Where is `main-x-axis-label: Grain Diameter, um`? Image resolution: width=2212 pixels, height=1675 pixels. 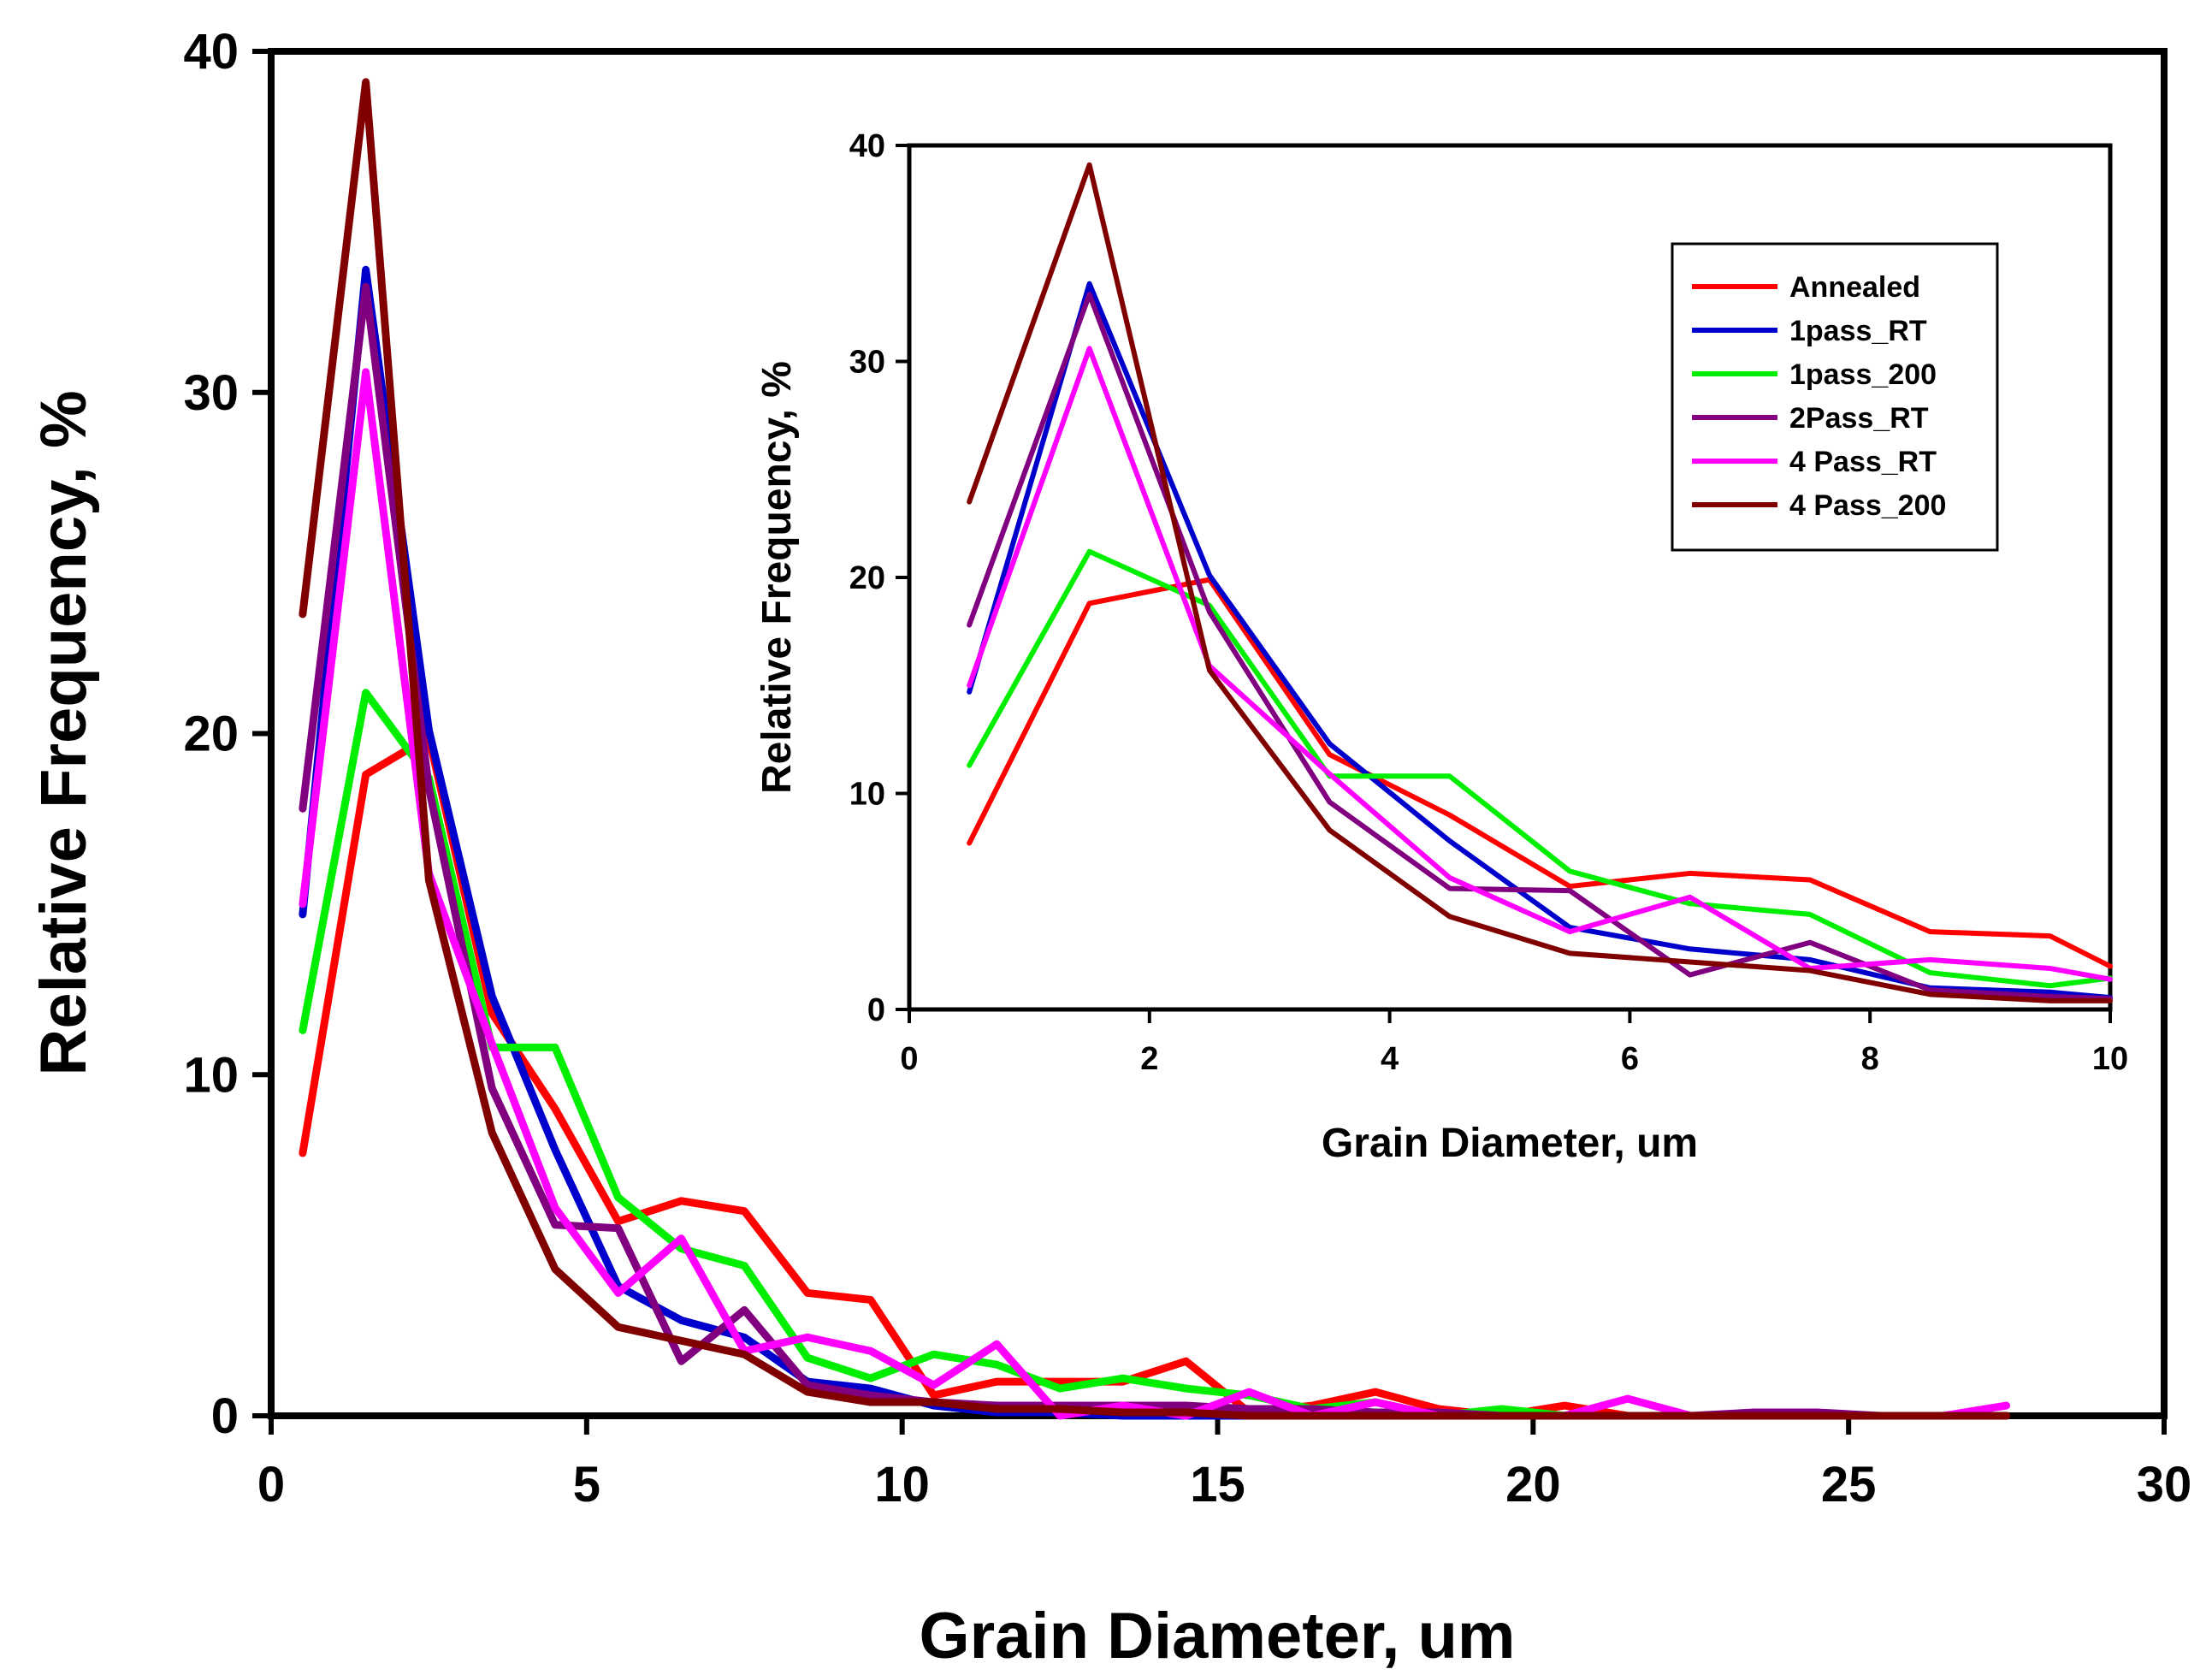
main-x-axis-label: Grain Diameter, um is located at coordinates (1218, 1636).